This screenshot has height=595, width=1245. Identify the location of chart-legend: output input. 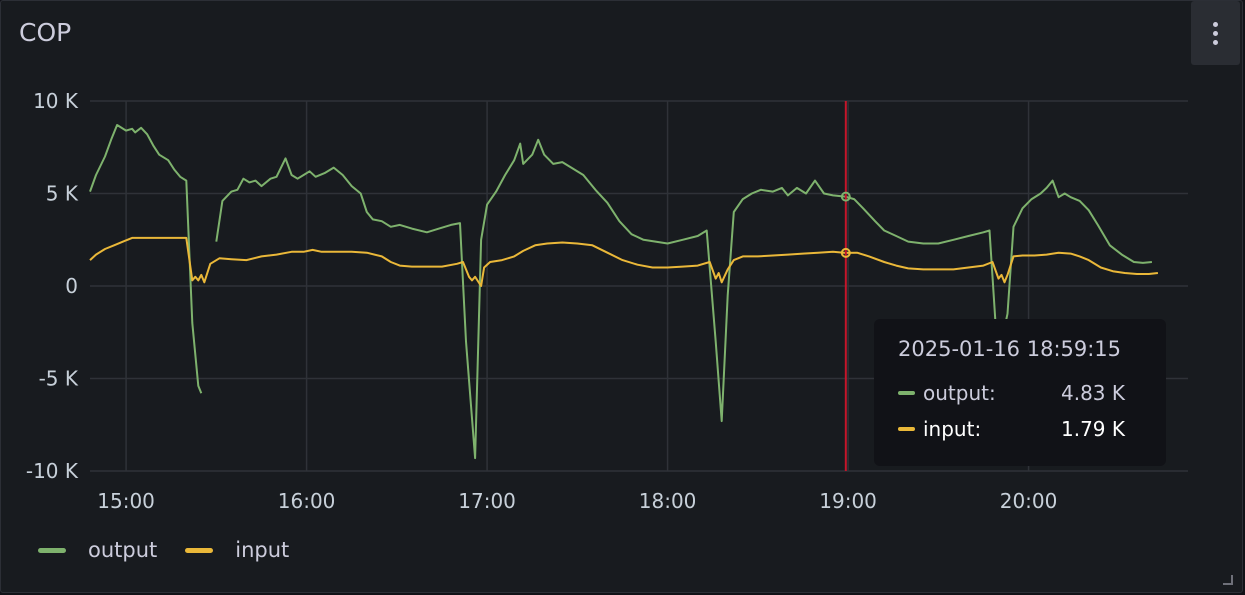
(163, 550).